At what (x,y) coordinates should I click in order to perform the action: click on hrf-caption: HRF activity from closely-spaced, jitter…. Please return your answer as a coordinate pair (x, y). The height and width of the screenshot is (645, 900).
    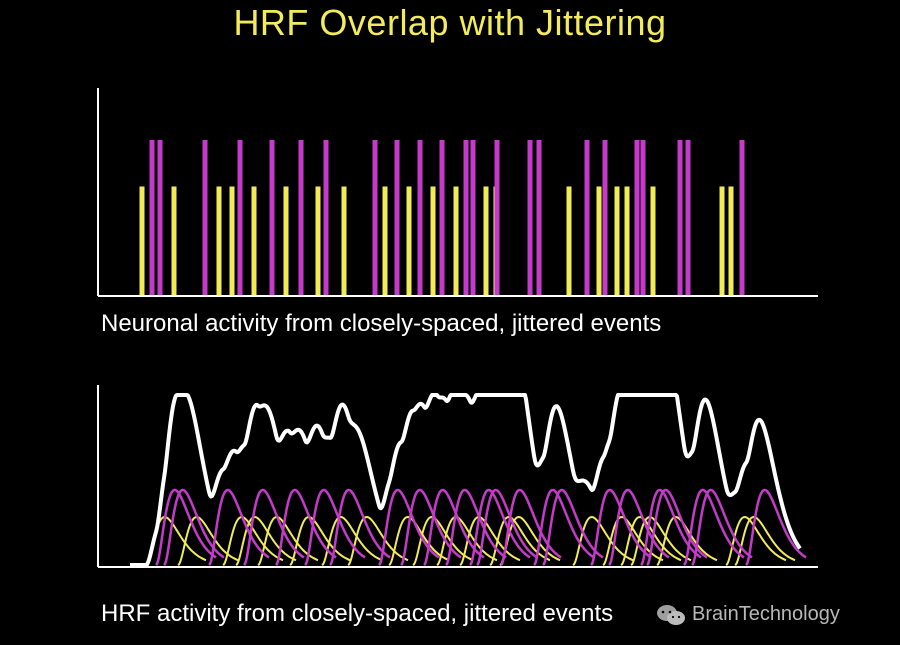
    Looking at the image, I should click on (357, 613).